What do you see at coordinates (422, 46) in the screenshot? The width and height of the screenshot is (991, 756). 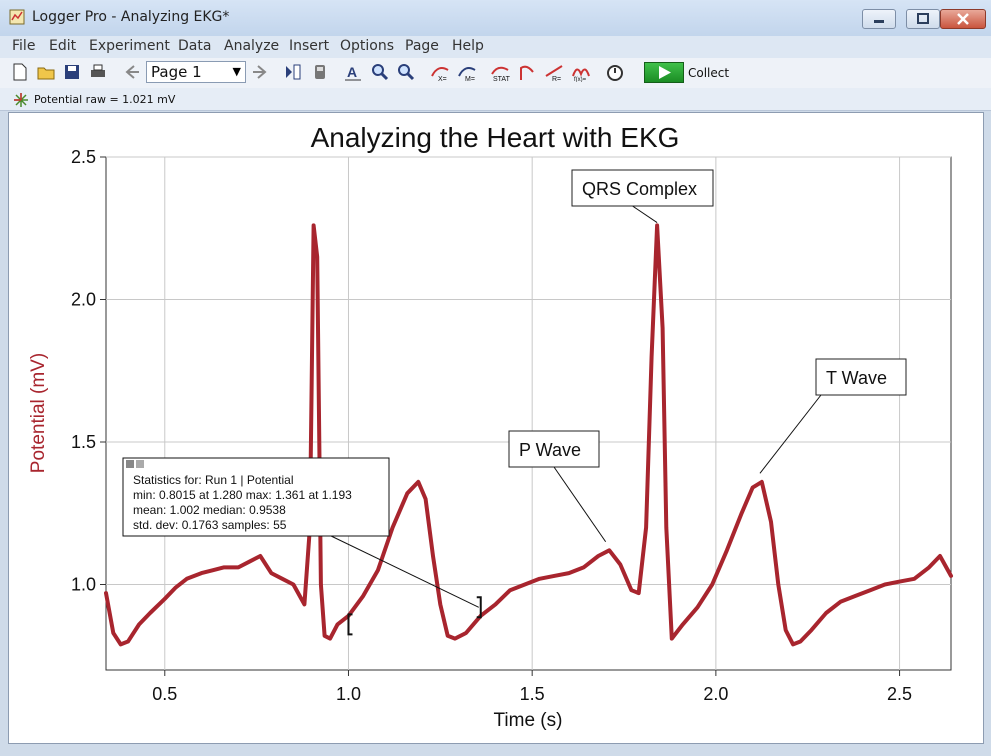 I see `menu-page: Page` at bounding box center [422, 46].